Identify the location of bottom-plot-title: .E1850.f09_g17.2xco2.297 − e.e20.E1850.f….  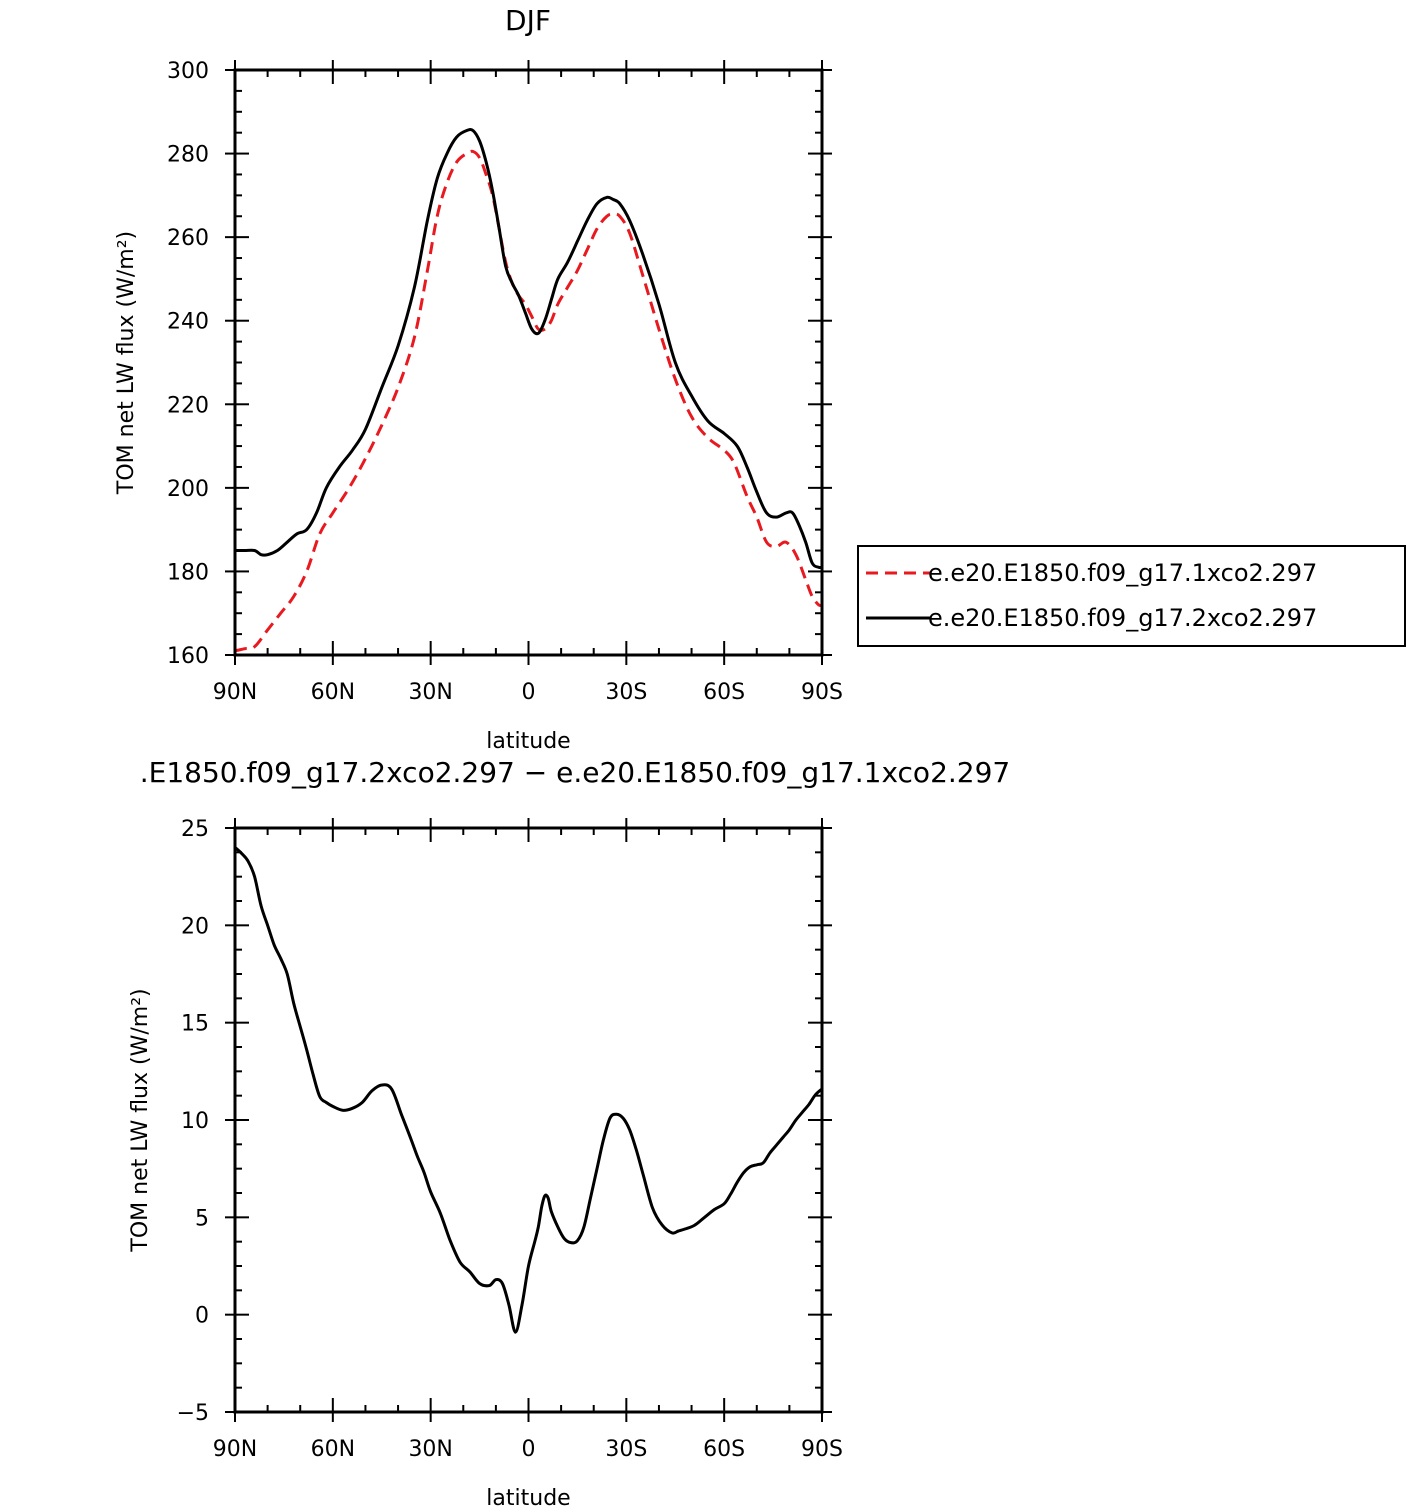
(575, 772).